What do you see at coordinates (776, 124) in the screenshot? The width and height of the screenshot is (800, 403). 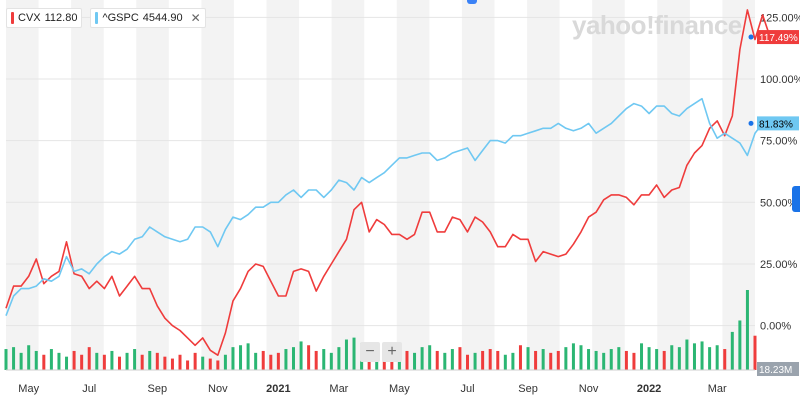 I see `series-end-label: 81.83%` at bounding box center [776, 124].